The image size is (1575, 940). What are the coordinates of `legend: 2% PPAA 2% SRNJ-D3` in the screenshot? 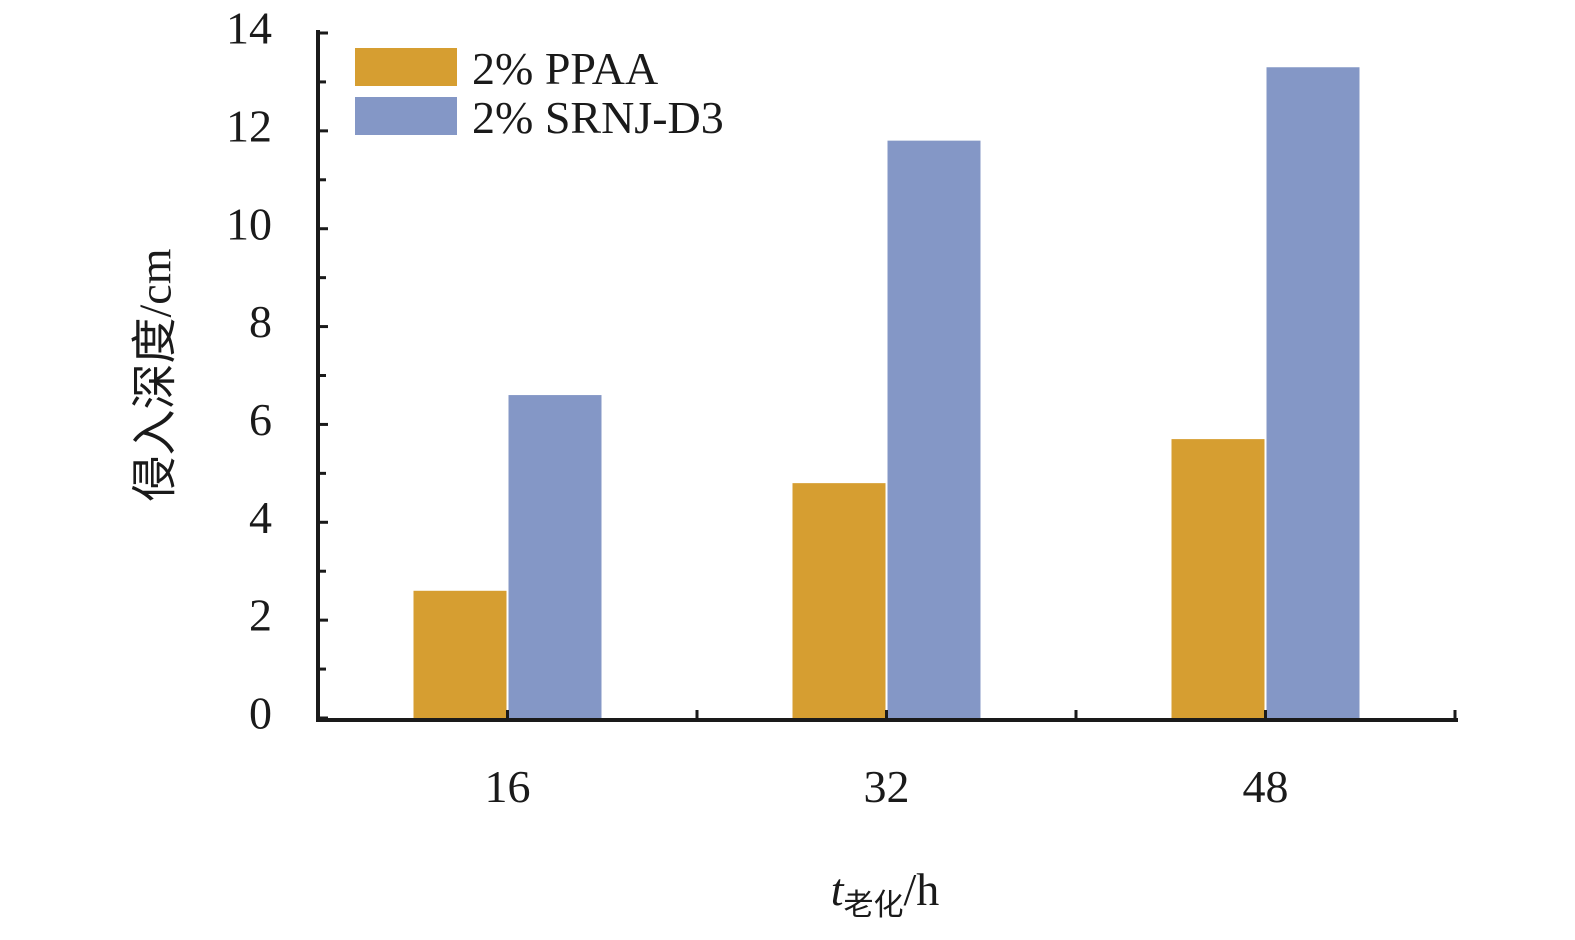 It's located at (539, 93).